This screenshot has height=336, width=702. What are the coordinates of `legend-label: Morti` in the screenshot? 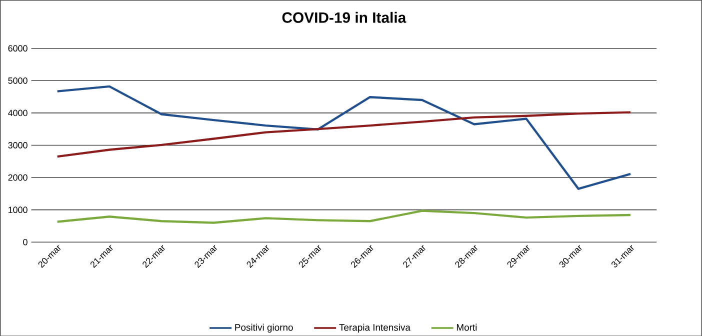 It's located at (466, 327).